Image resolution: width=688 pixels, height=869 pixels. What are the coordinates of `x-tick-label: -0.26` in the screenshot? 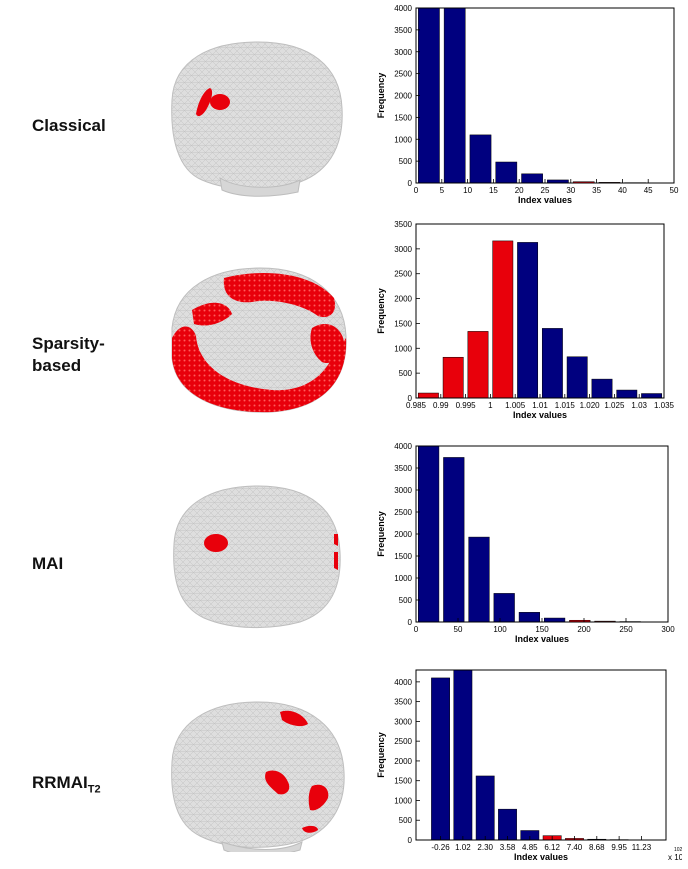 It's located at (440, 847).